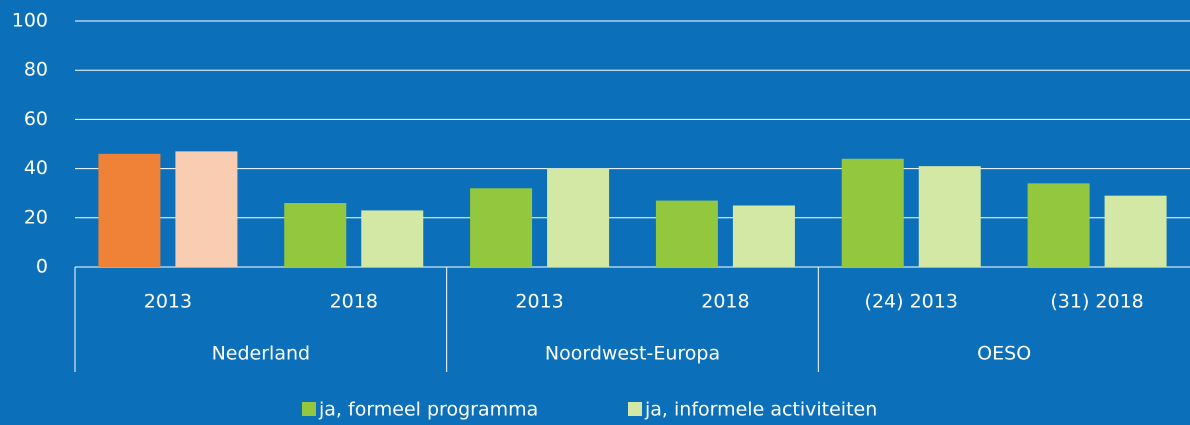 The image size is (1190, 425). Describe the element at coordinates (30, 21) in the screenshot. I see `y-tick-label: 100` at that location.